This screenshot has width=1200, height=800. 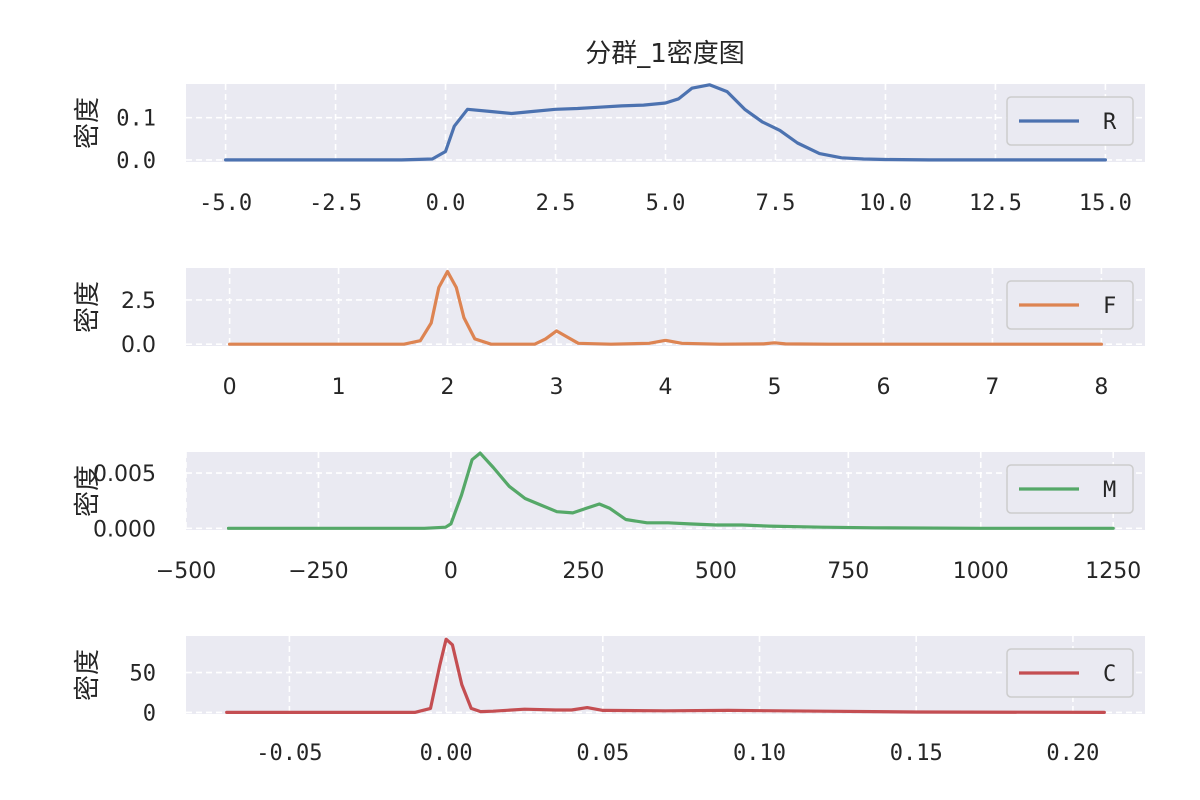 I want to click on x-tick-label: 0.00, so click(x=446, y=753).